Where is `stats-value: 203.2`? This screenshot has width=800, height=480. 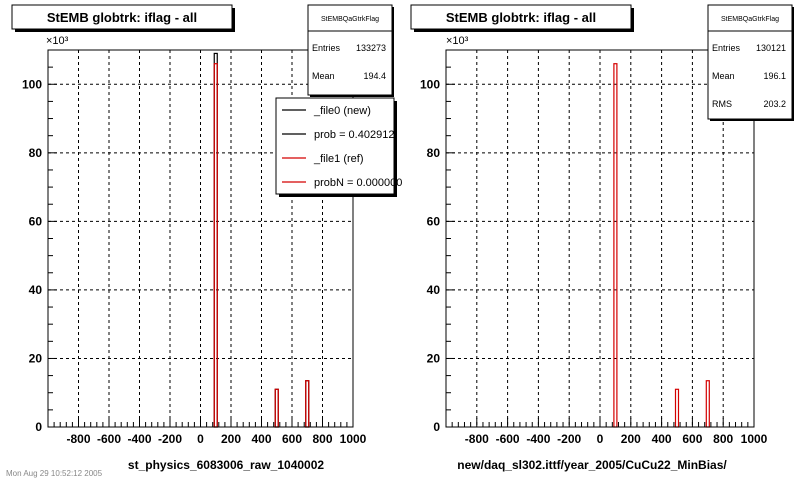 stats-value: 203.2 is located at coordinates (774, 104).